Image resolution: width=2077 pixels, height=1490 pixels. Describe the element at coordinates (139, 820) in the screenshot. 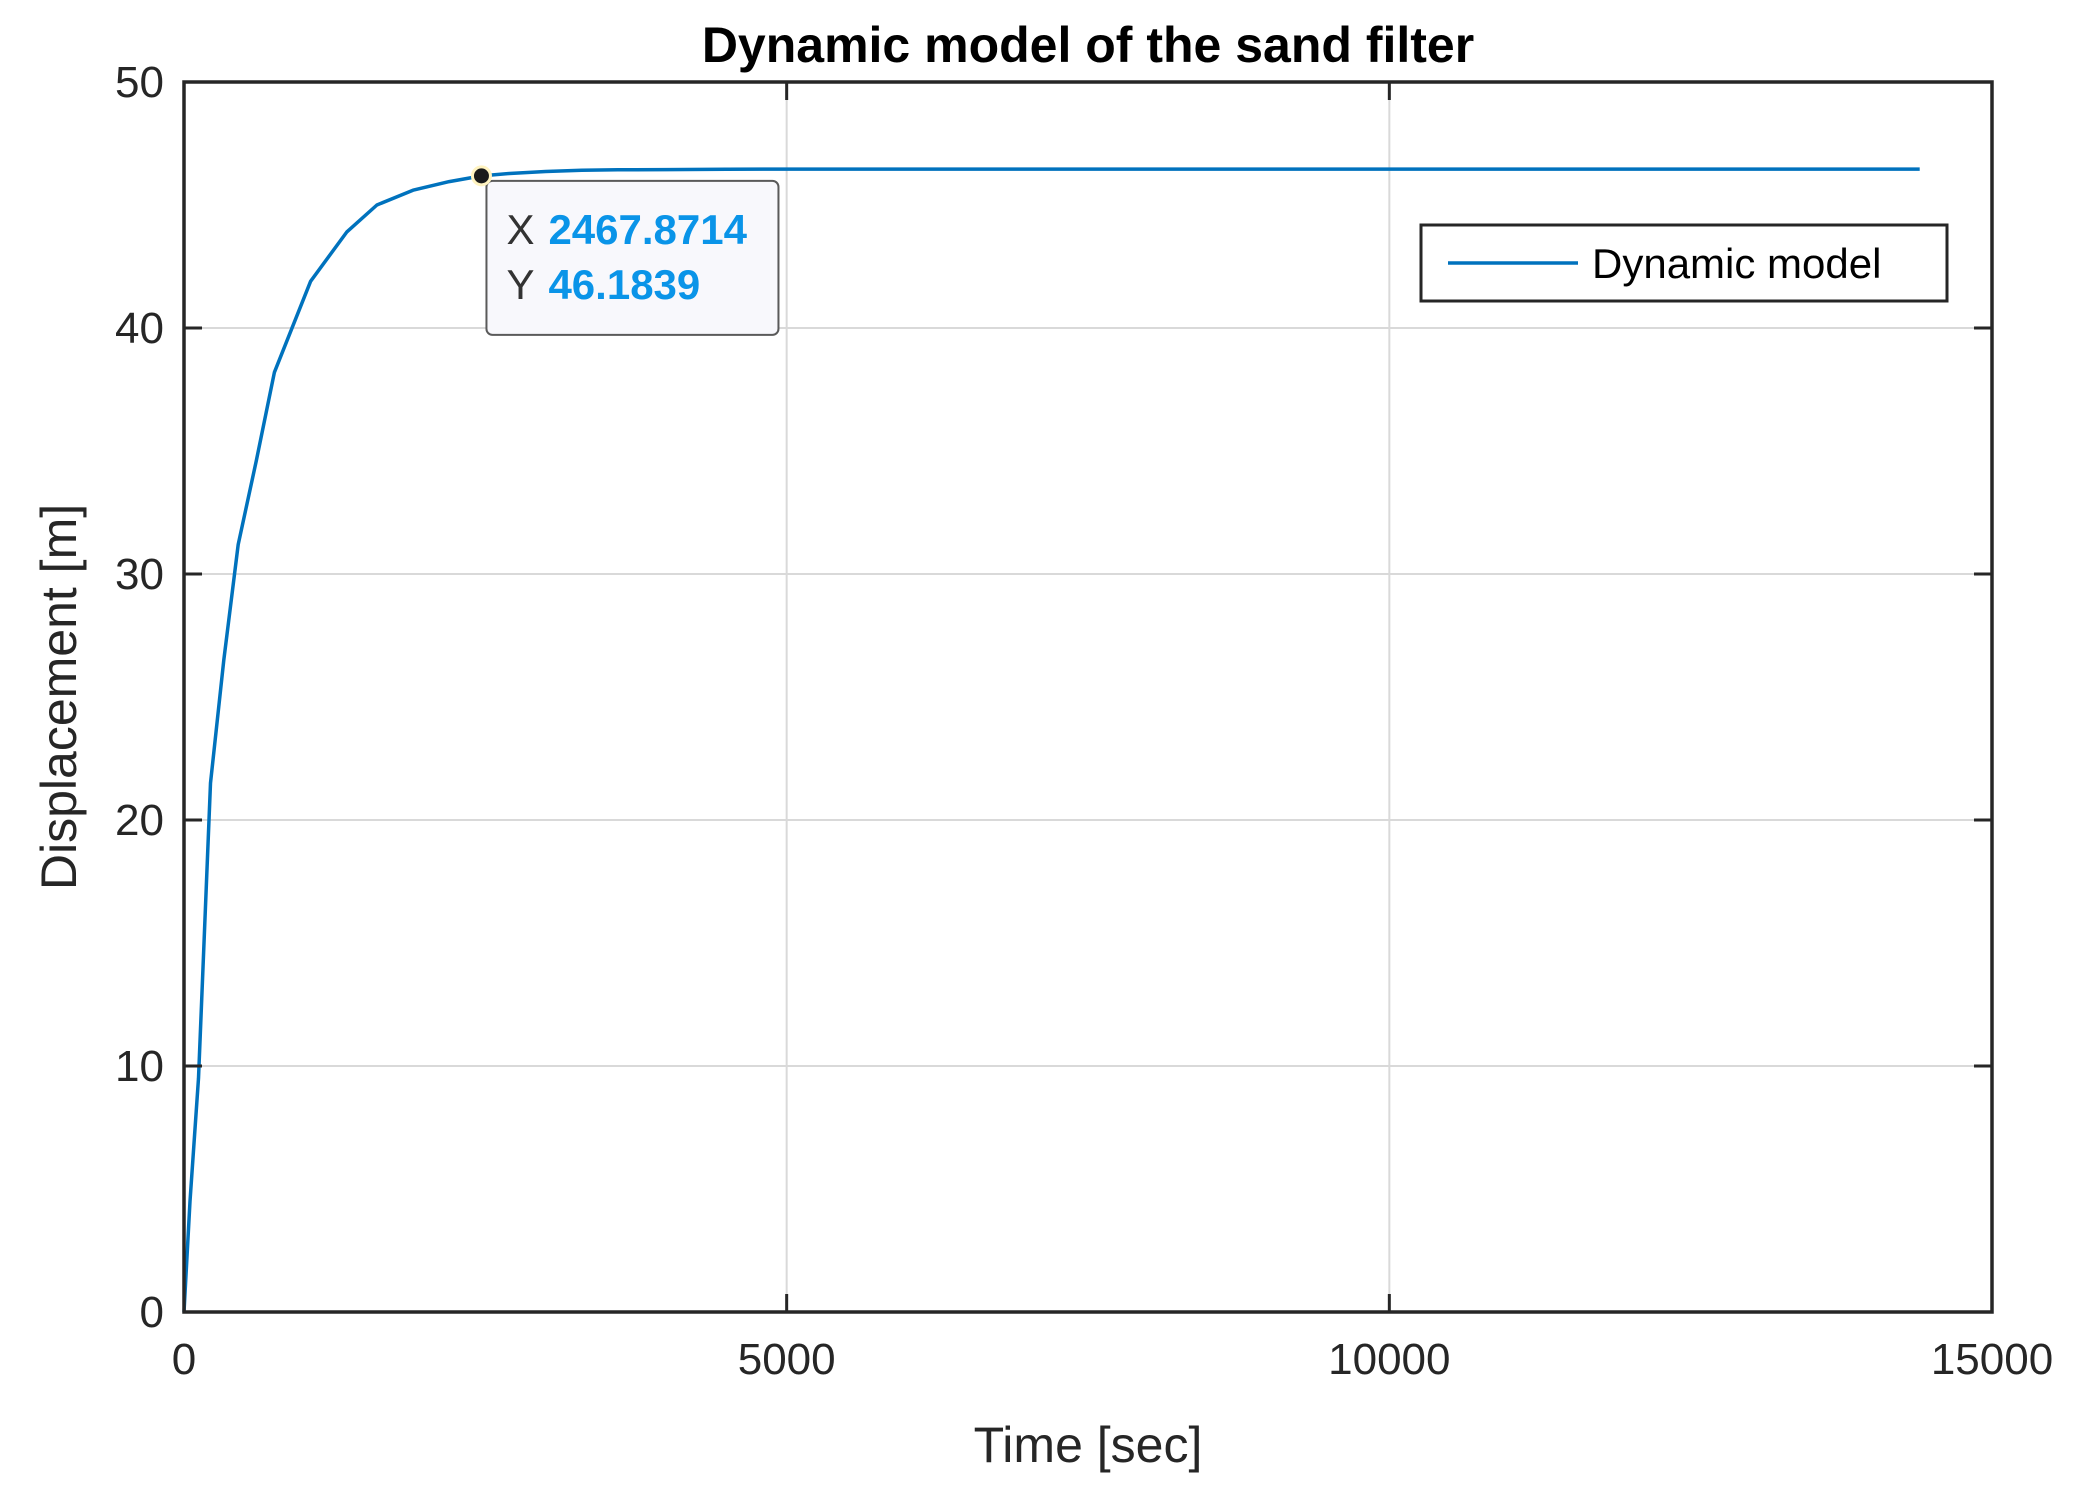

I see `y-tick-label: 20` at that location.